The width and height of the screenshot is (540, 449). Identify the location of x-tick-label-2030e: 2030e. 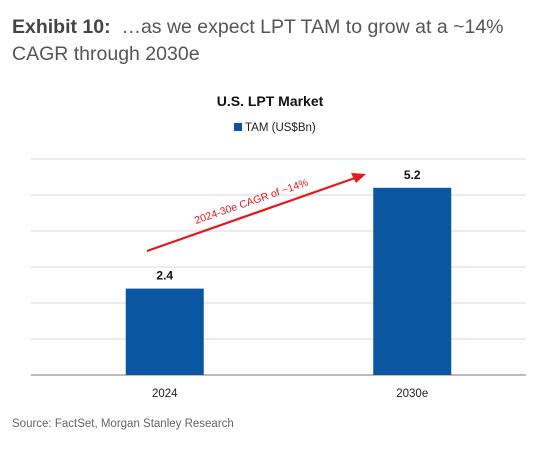
(412, 394).